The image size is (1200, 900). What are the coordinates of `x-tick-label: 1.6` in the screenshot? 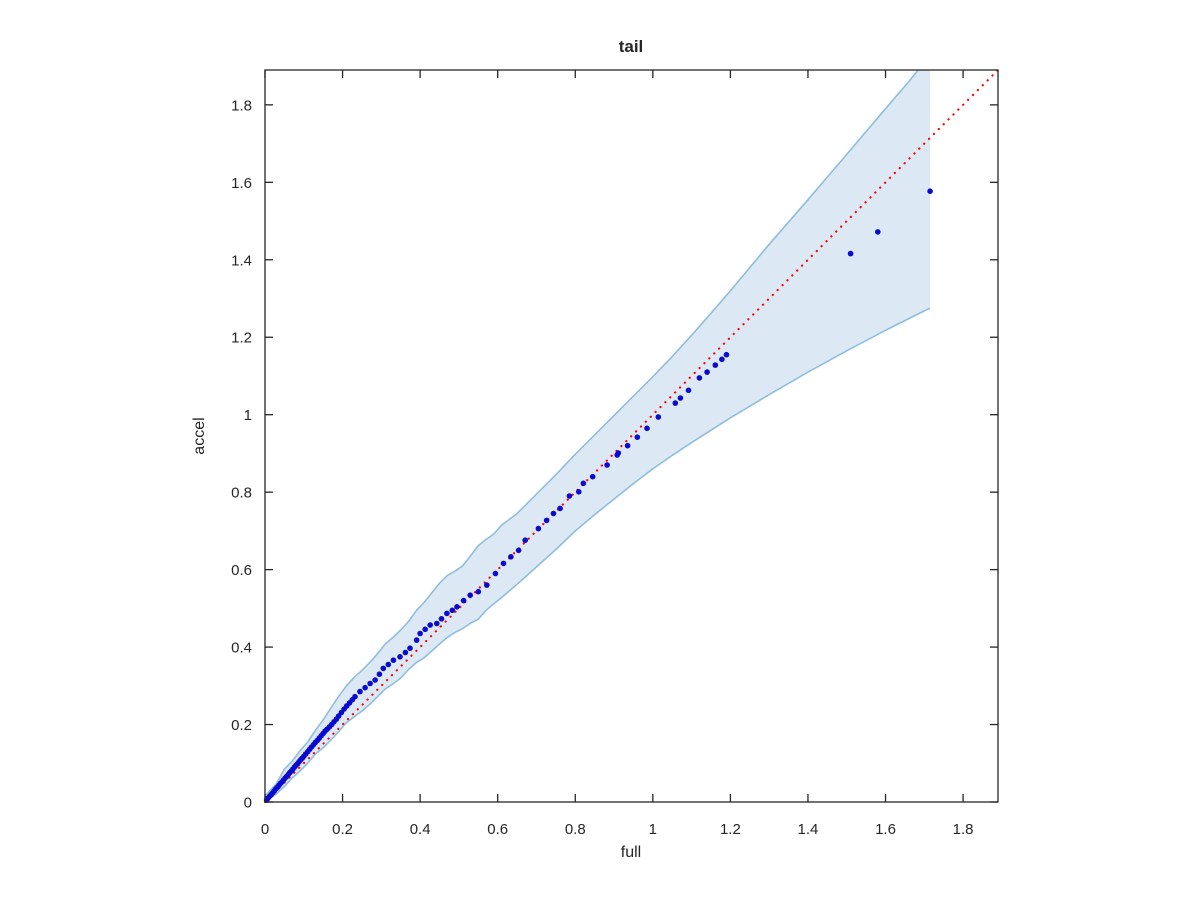 It's located at (885, 829).